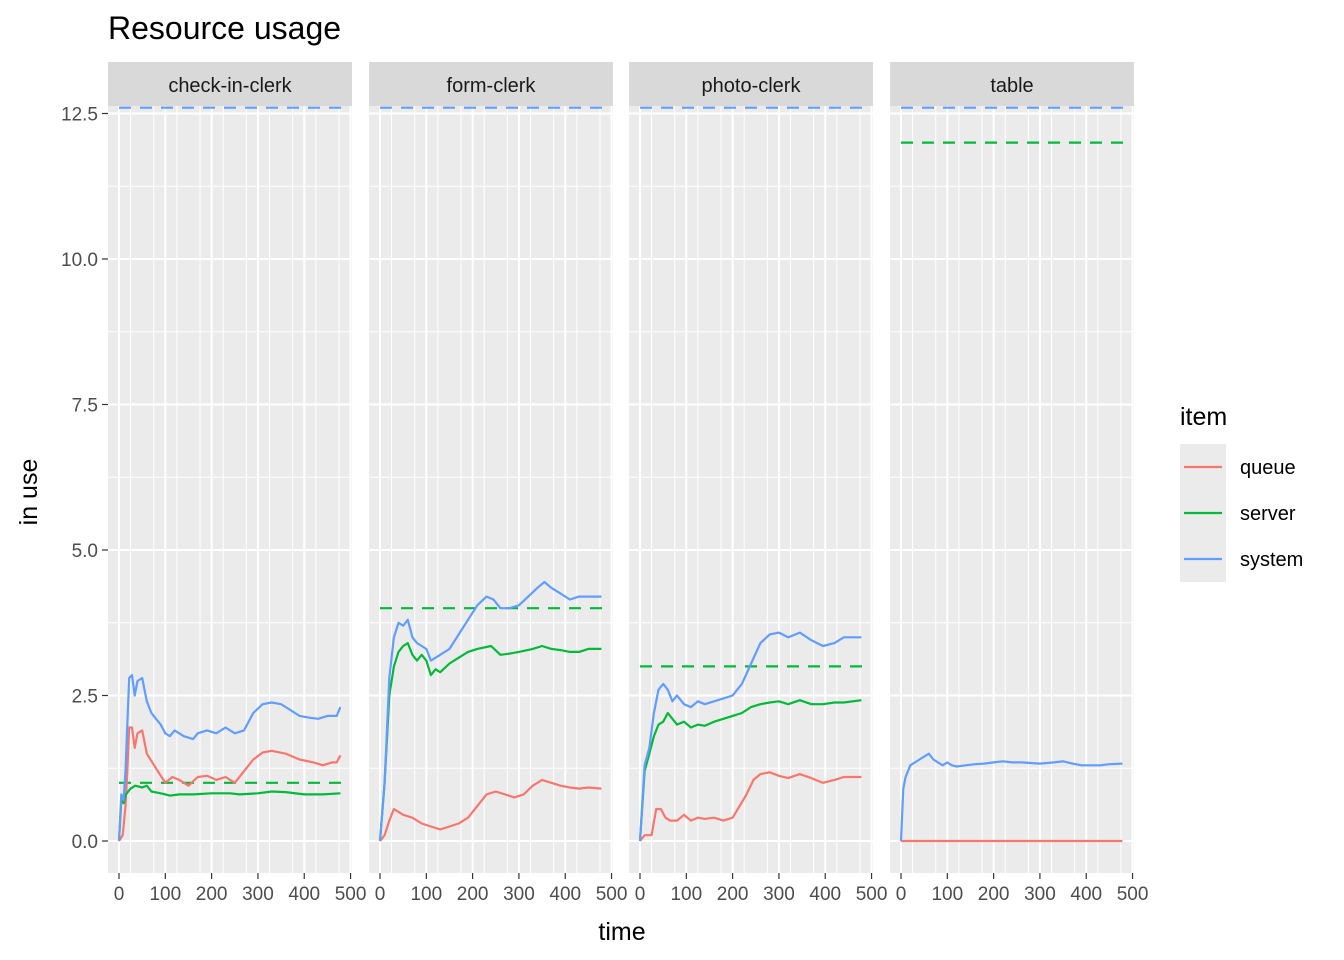 This screenshot has height=960, width=1344. What do you see at coordinates (1203, 417) in the screenshot?
I see `legend-title: item` at bounding box center [1203, 417].